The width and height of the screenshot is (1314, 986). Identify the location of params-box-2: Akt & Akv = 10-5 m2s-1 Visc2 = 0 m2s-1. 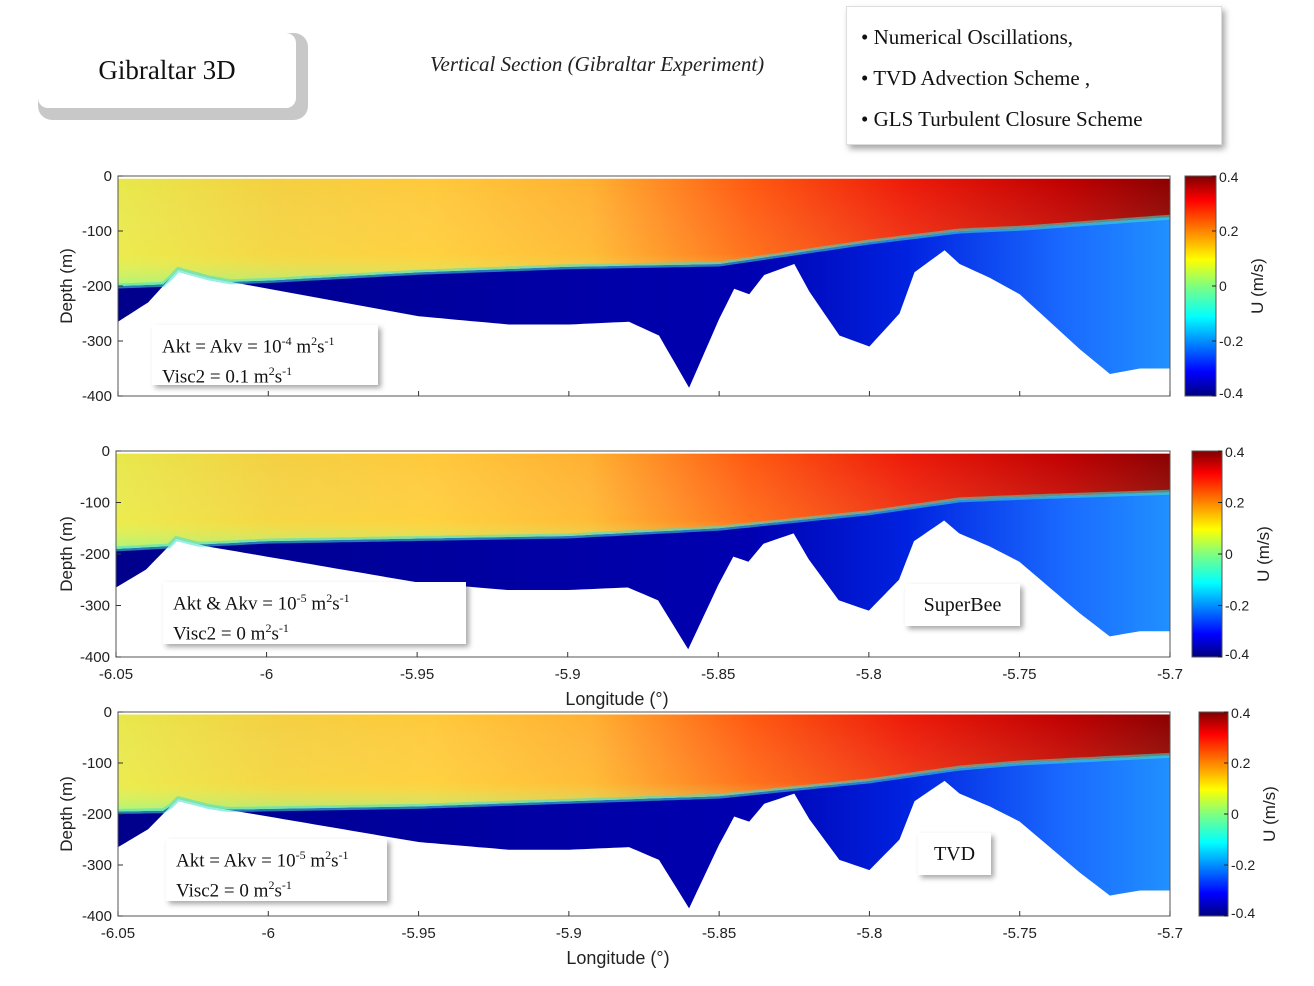
(314, 613).